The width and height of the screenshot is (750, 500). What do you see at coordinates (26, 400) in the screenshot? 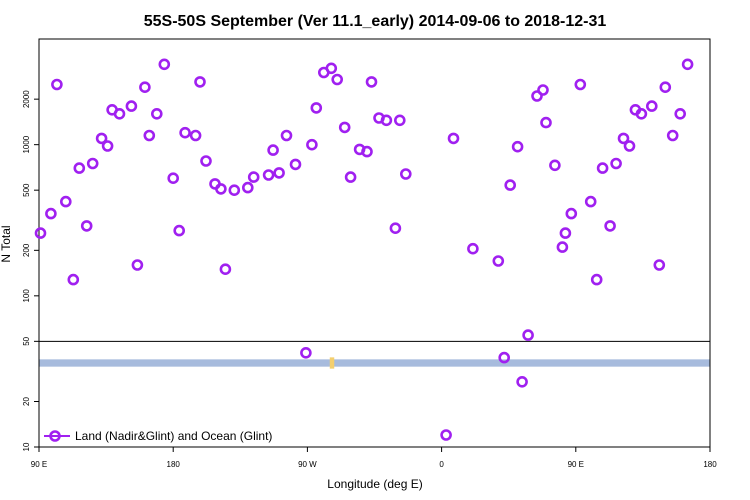
I see `y-tick-label: 20` at bounding box center [26, 400].